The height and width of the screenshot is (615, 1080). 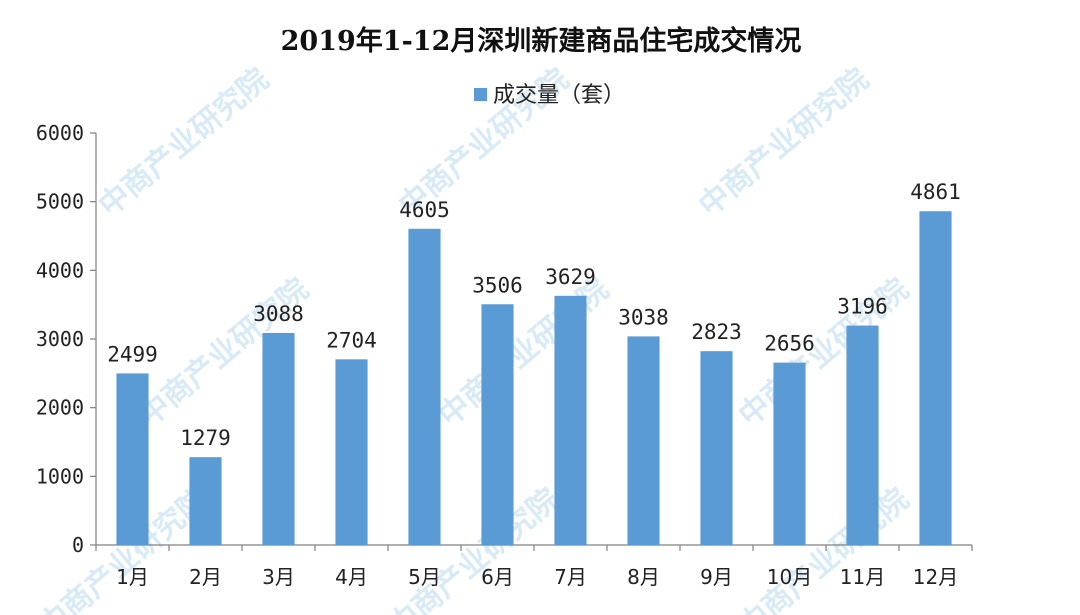 What do you see at coordinates (497, 577) in the screenshot?
I see `x-tick-label: 6月` at bounding box center [497, 577].